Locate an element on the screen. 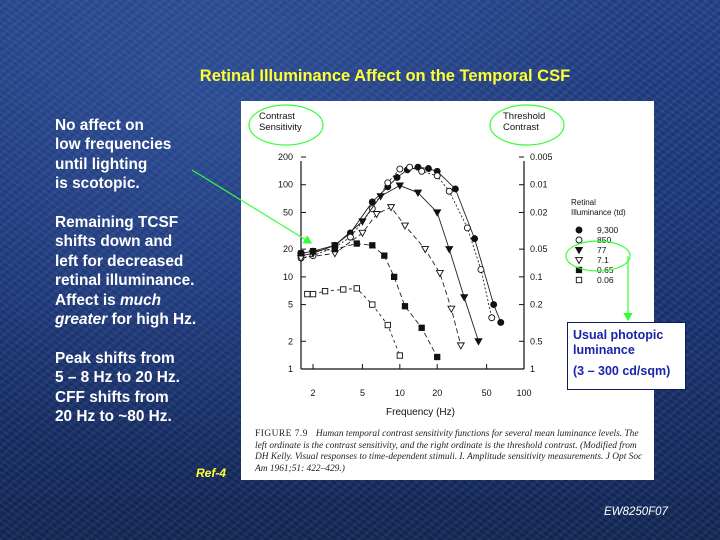 This screenshot has height=540, width=720. right-tick-label: 1 is located at coordinates (532, 369).